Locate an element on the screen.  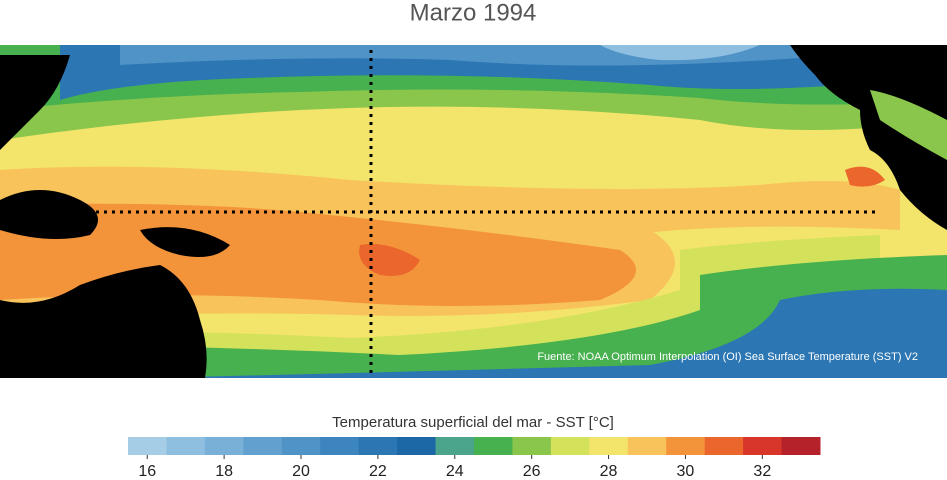
colorbar-tick-label: 20 is located at coordinates (301, 471).